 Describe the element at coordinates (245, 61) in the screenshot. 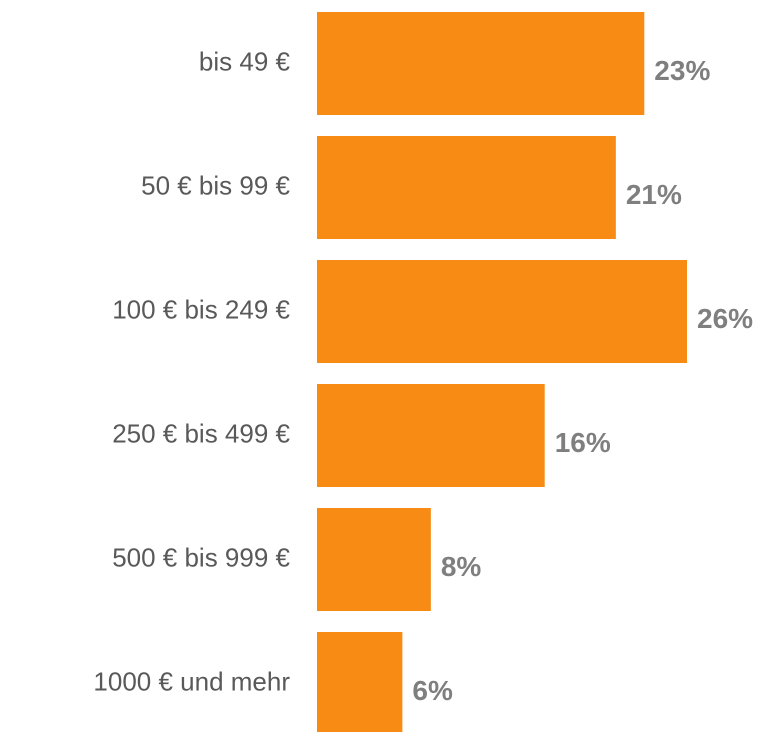

I see `category-label: bis 49 €` at that location.